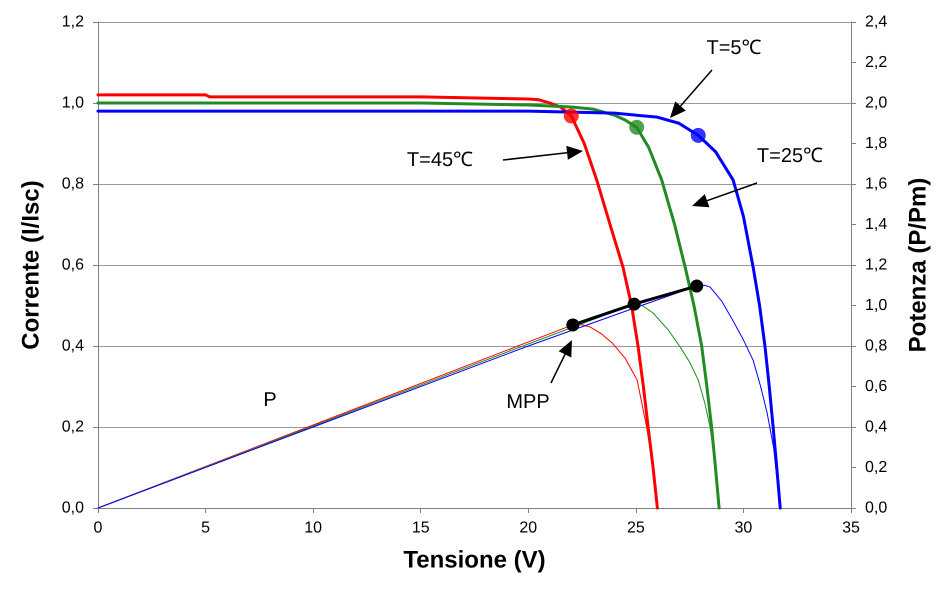 Image resolution: width=951 pixels, height=594 pixels. I want to click on y2-tick-label: 2,4, so click(876, 22).